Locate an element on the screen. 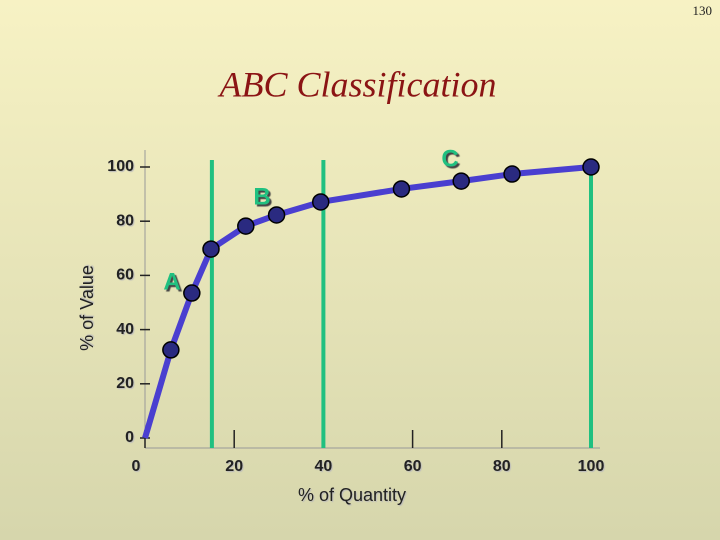  x-tick-label: 60 is located at coordinates (413, 466).